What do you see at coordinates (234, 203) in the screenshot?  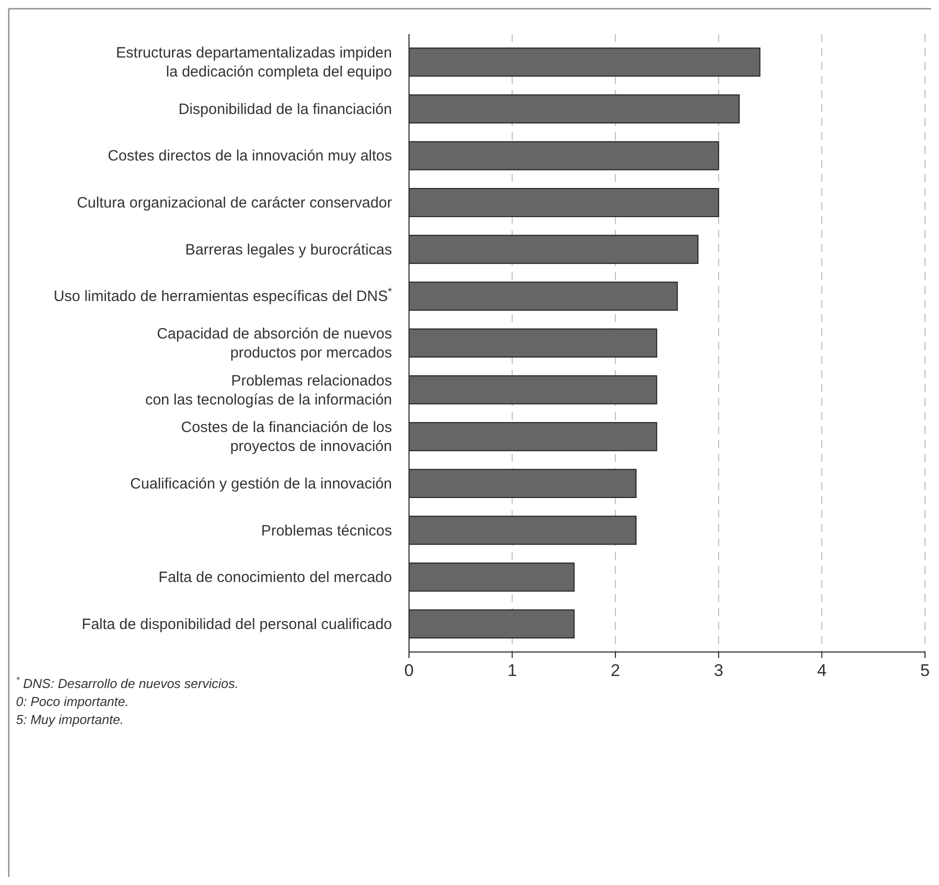 I see `y-tick-label: Cultura organizacional de carácter conservador` at bounding box center [234, 203].